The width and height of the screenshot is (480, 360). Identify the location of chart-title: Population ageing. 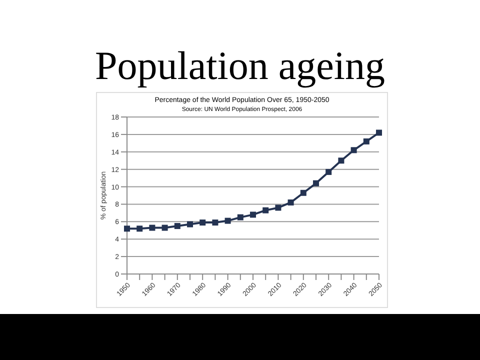
(240, 65).